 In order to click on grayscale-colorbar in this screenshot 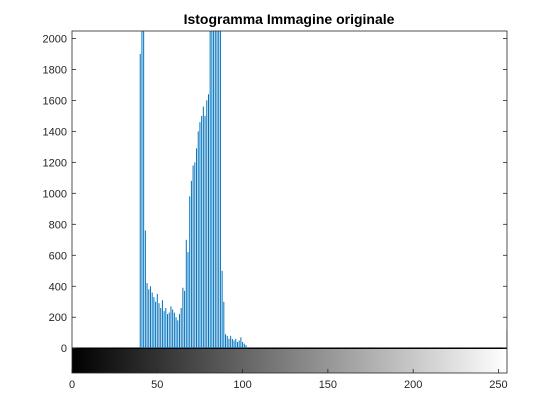, I will do `click(289, 360)`.